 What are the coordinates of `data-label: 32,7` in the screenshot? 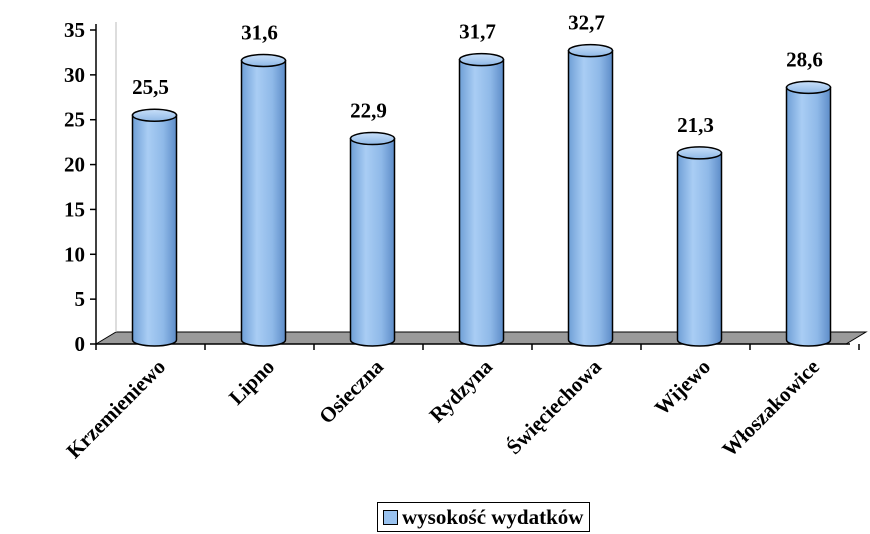 It's located at (586, 23).